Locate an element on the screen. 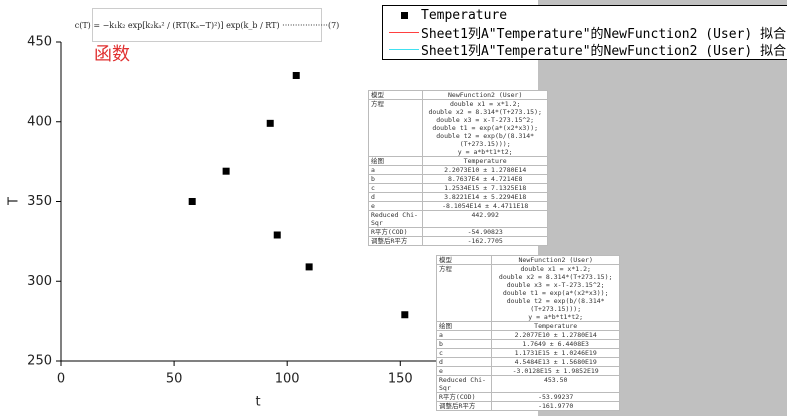 This screenshot has height=416, width=787. report-line: -8.1054E14 ± 4.4711E18 is located at coordinates (485, 206).